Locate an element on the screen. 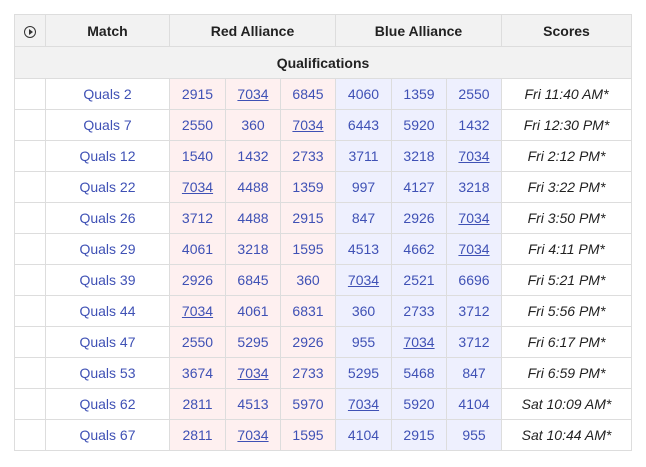 This screenshot has height=467, width=646. red-team-cell: 3674 is located at coordinates (197, 373).